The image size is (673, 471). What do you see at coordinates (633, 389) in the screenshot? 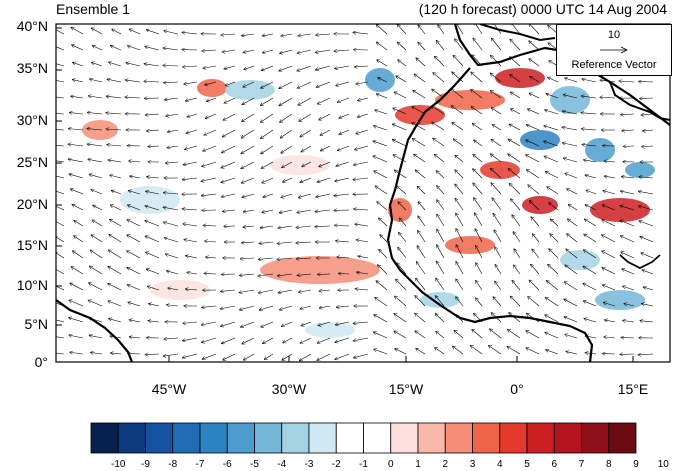
I see `lon-label-15e: 15°E` at bounding box center [633, 389].